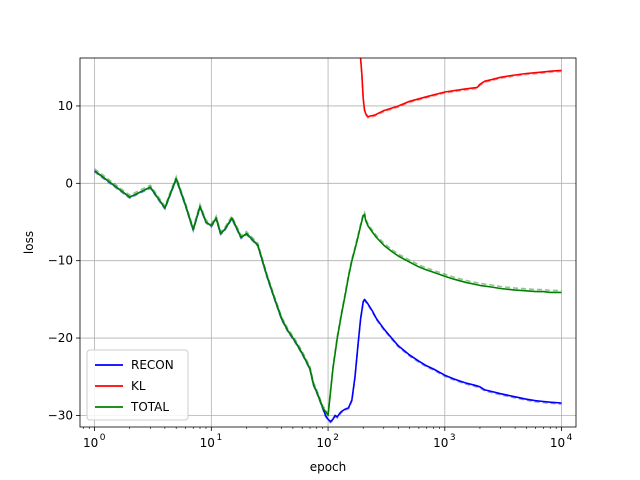 Image resolution: width=640 pixels, height=480 pixels. Describe the element at coordinates (69, 183) in the screenshot. I see `y-tick-label: 0` at that location.